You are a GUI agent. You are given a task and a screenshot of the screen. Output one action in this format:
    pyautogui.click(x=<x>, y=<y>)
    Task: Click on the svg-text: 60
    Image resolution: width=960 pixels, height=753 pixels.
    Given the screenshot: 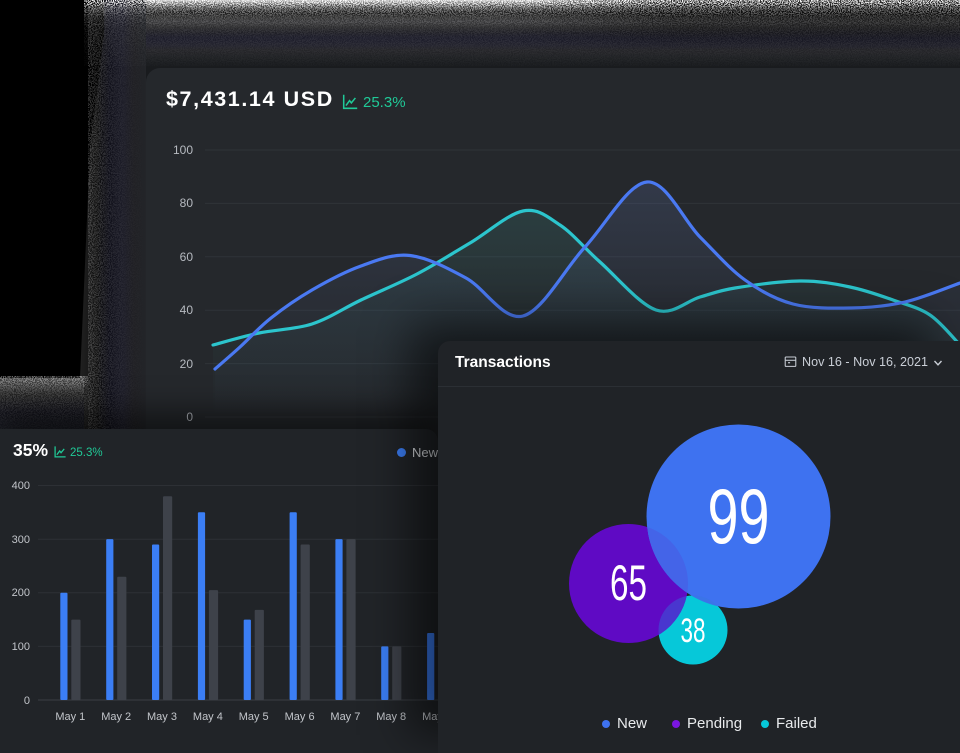 What is the action you would take?
    pyautogui.click(x=187, y=257)
    